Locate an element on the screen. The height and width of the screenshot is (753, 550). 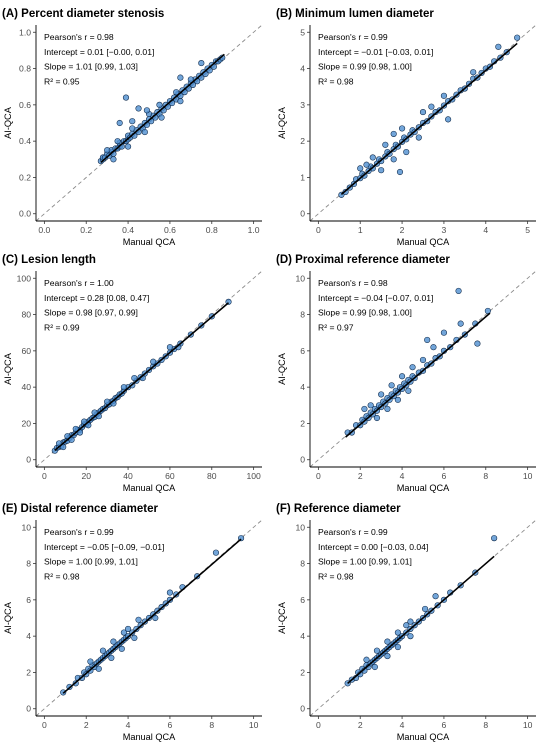
x-tick-label: 0.4 is located at coordinates (128, 230).